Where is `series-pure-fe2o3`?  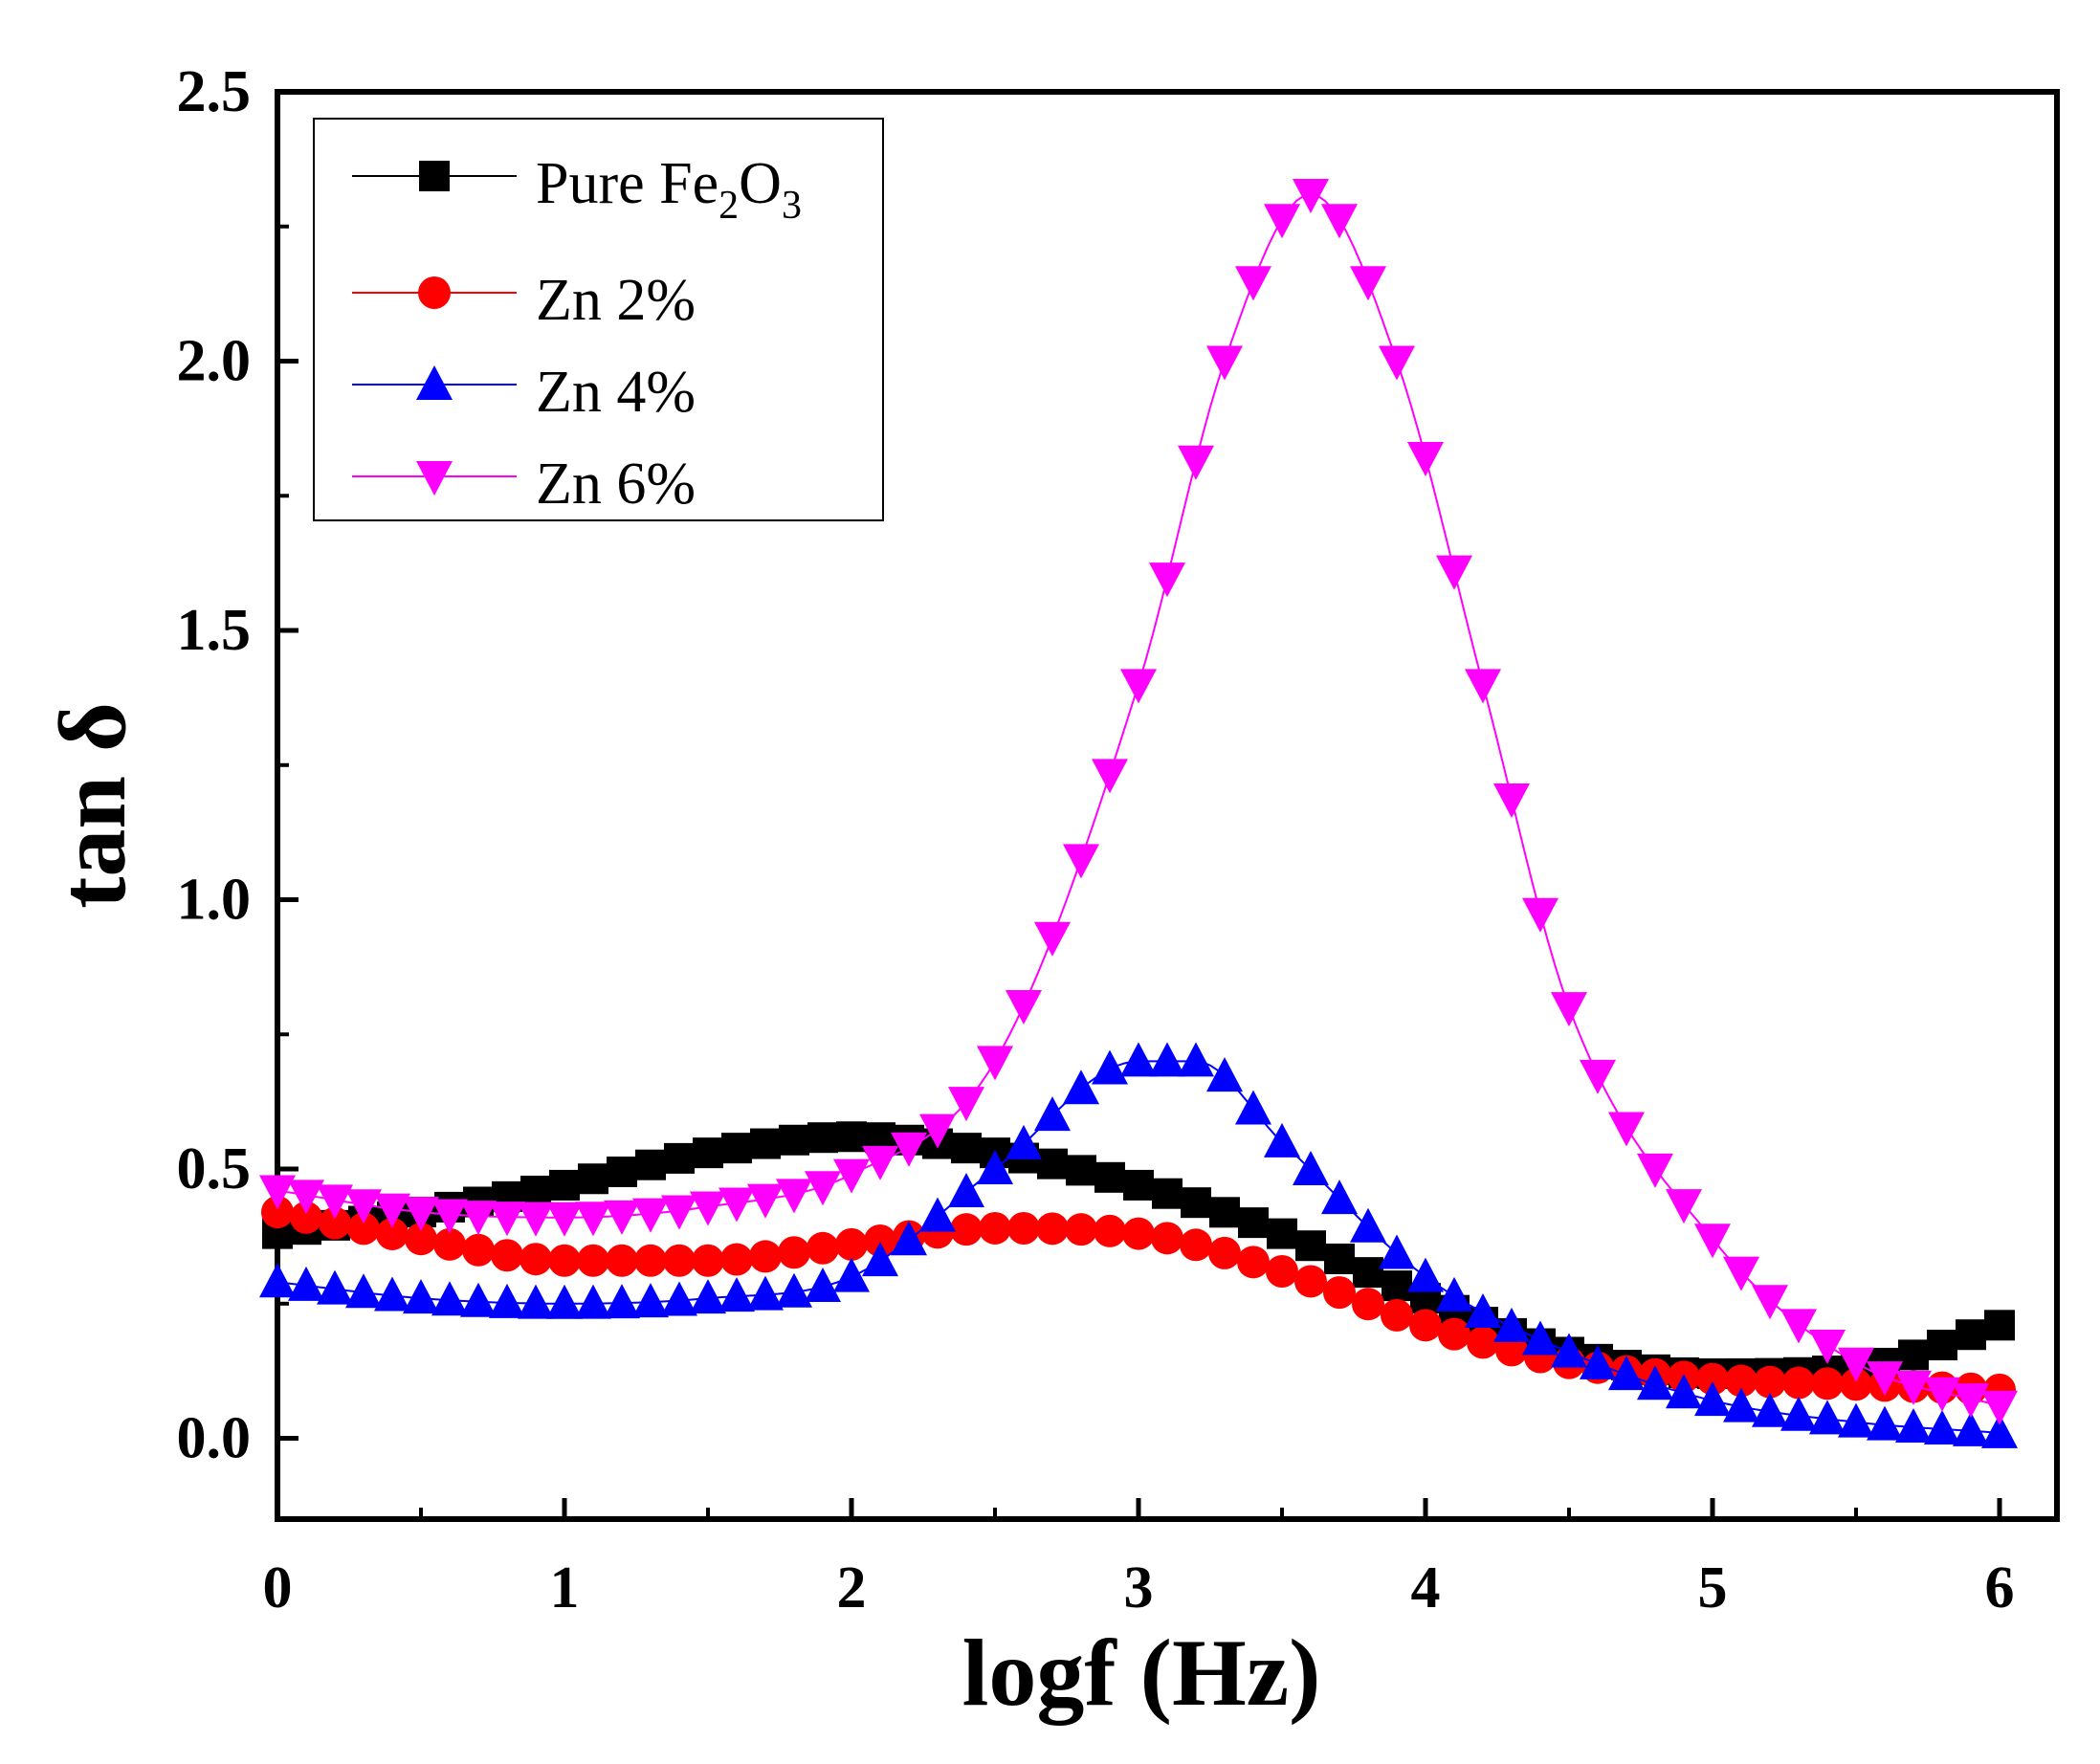
series-pure-fe2o3 is located at coordinates (1139, 1255).